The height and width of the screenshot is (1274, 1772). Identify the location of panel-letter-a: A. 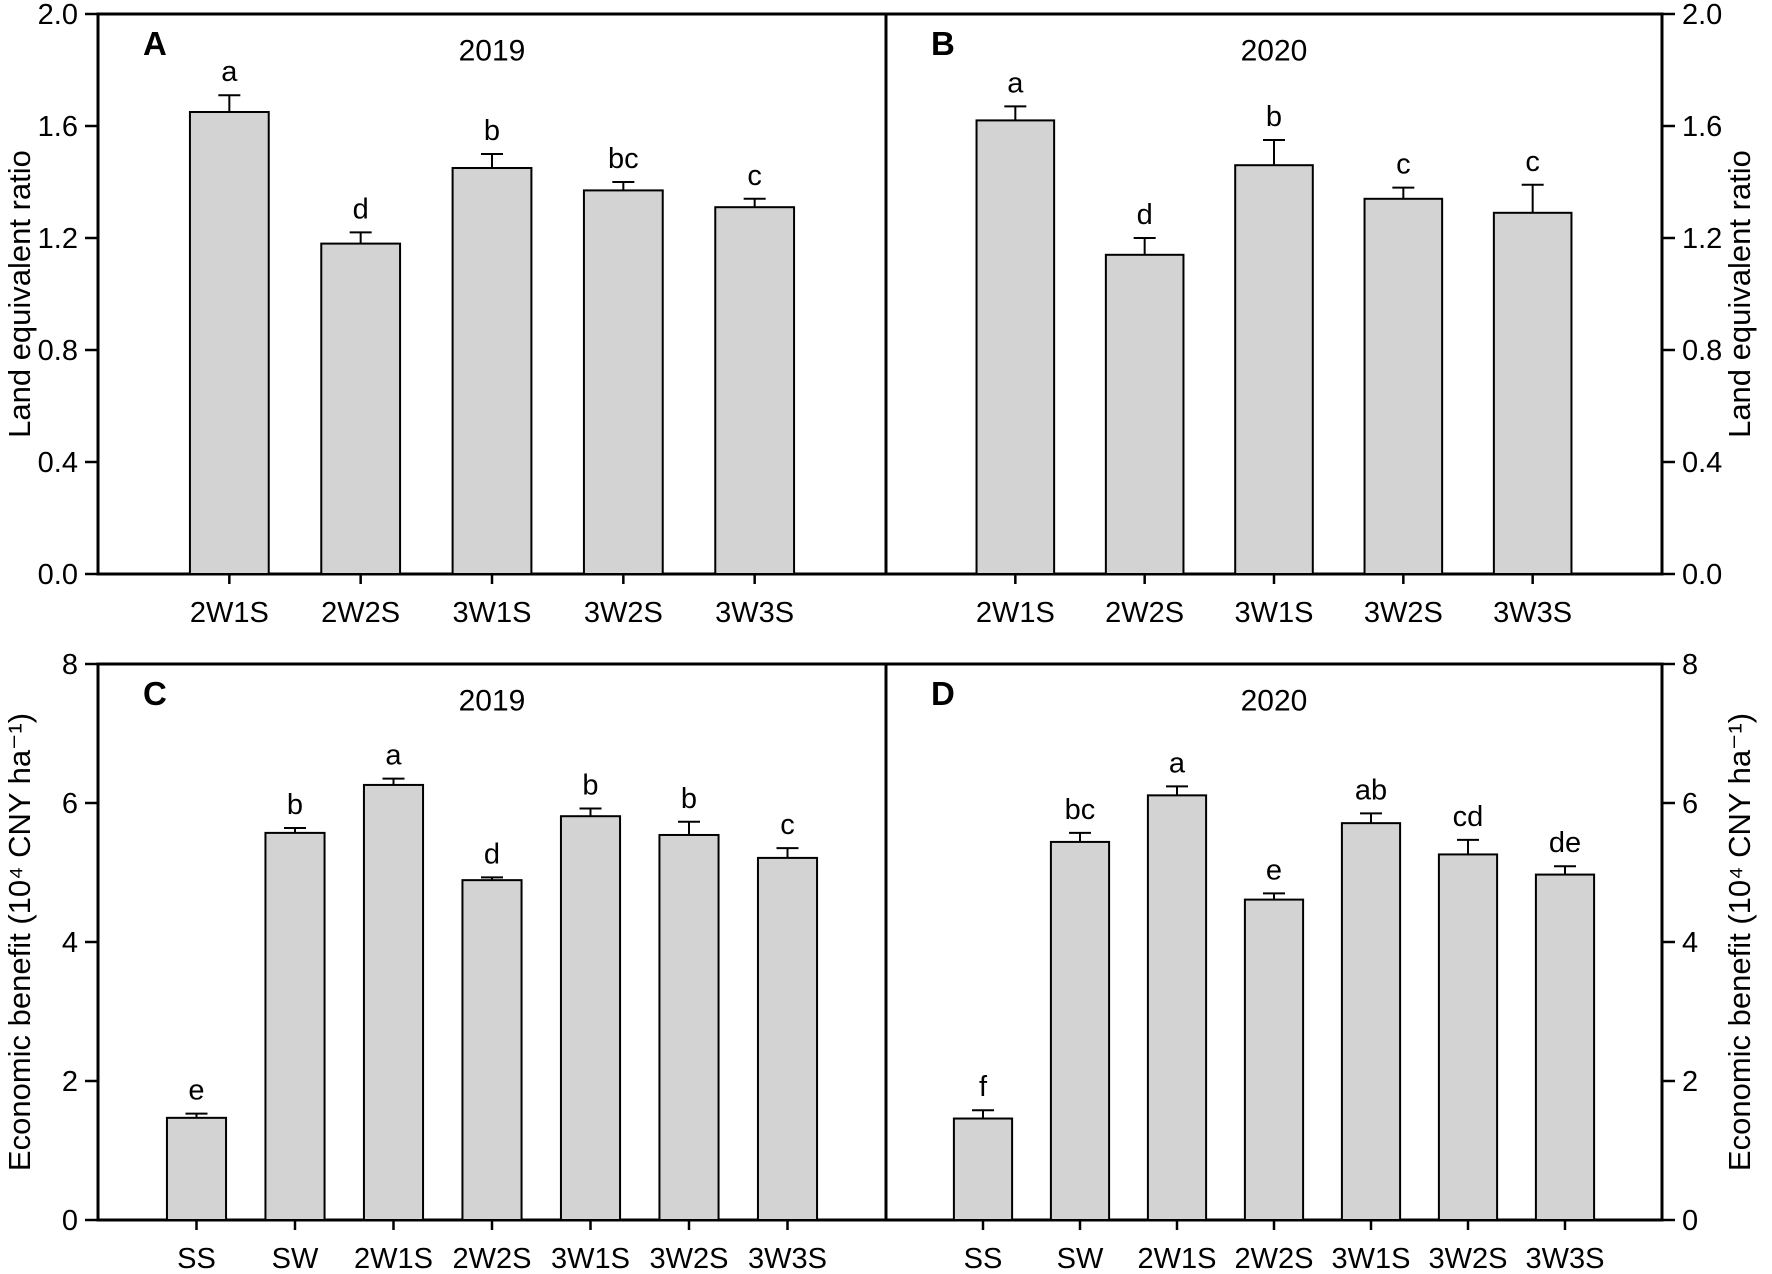
(155, 43).